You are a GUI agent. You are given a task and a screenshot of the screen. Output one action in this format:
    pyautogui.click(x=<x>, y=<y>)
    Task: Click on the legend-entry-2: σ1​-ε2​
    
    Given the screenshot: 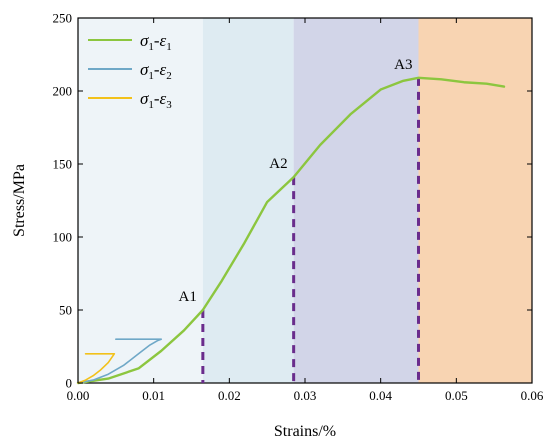 What is the action you would take?
    pyautogui.click(x=156, y=71)
    